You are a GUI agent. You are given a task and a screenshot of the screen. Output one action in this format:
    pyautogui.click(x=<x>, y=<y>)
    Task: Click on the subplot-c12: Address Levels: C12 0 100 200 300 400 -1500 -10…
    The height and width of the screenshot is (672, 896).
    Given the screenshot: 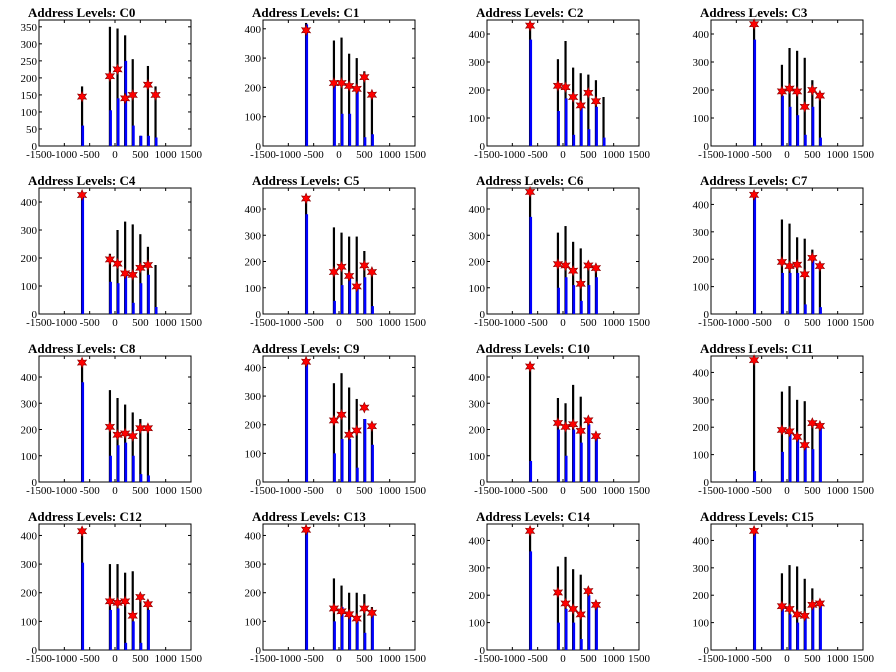 What is the action you would take?
    pyautogui.click(x=112, y=587)
    